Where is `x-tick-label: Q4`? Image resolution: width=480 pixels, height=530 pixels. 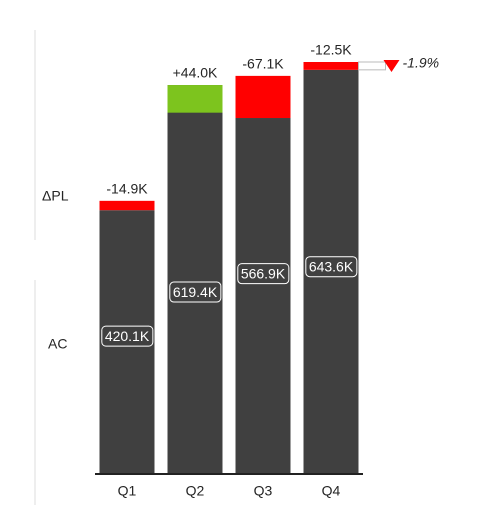 x-tick-label: Q4 is located at coordinates (331, 491).